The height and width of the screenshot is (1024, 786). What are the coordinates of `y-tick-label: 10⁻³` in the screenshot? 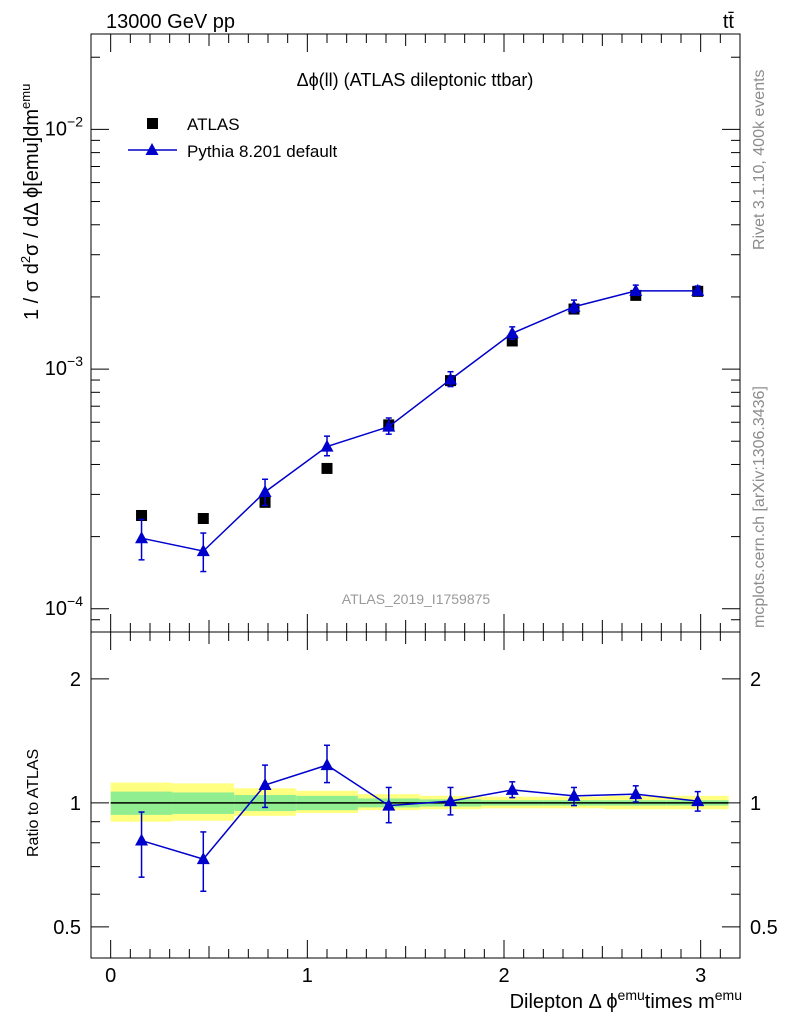 It's located at (64, 366).